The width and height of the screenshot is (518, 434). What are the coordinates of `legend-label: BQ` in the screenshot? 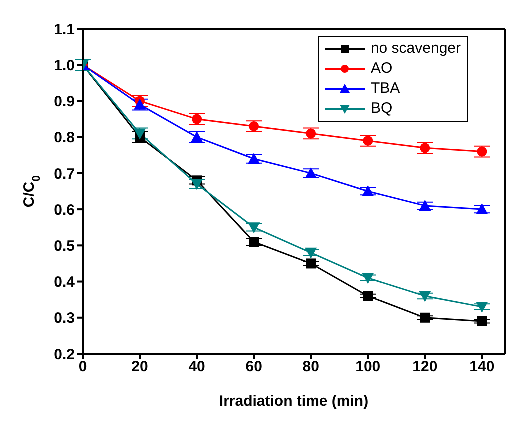 It's located at (381, 109).